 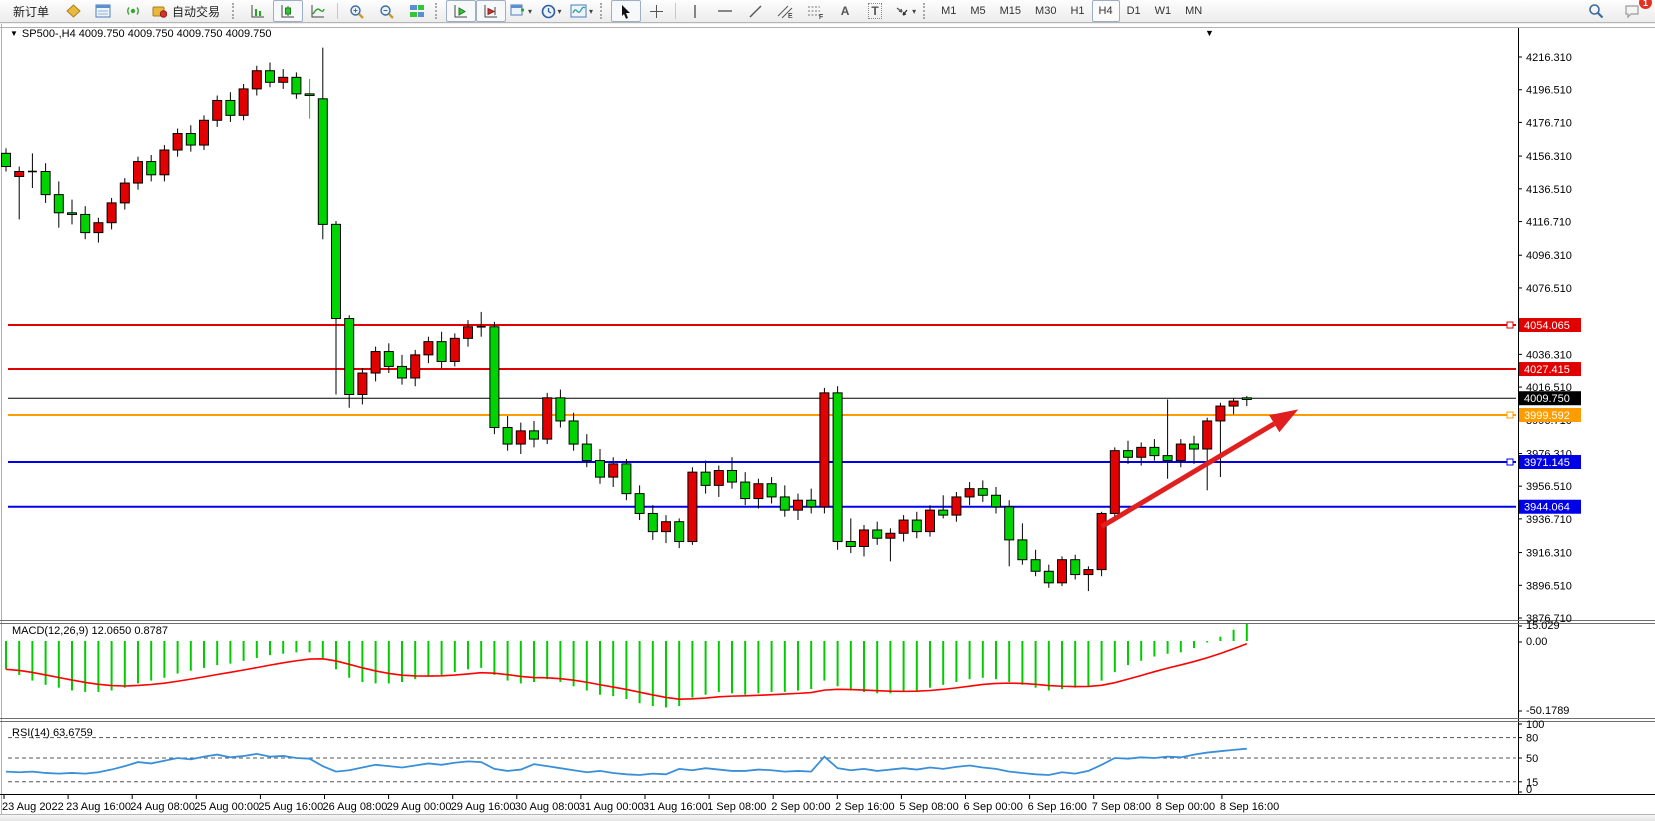 I want to click on price-badge-label: 3971.145, so click(x=1547, y=463).